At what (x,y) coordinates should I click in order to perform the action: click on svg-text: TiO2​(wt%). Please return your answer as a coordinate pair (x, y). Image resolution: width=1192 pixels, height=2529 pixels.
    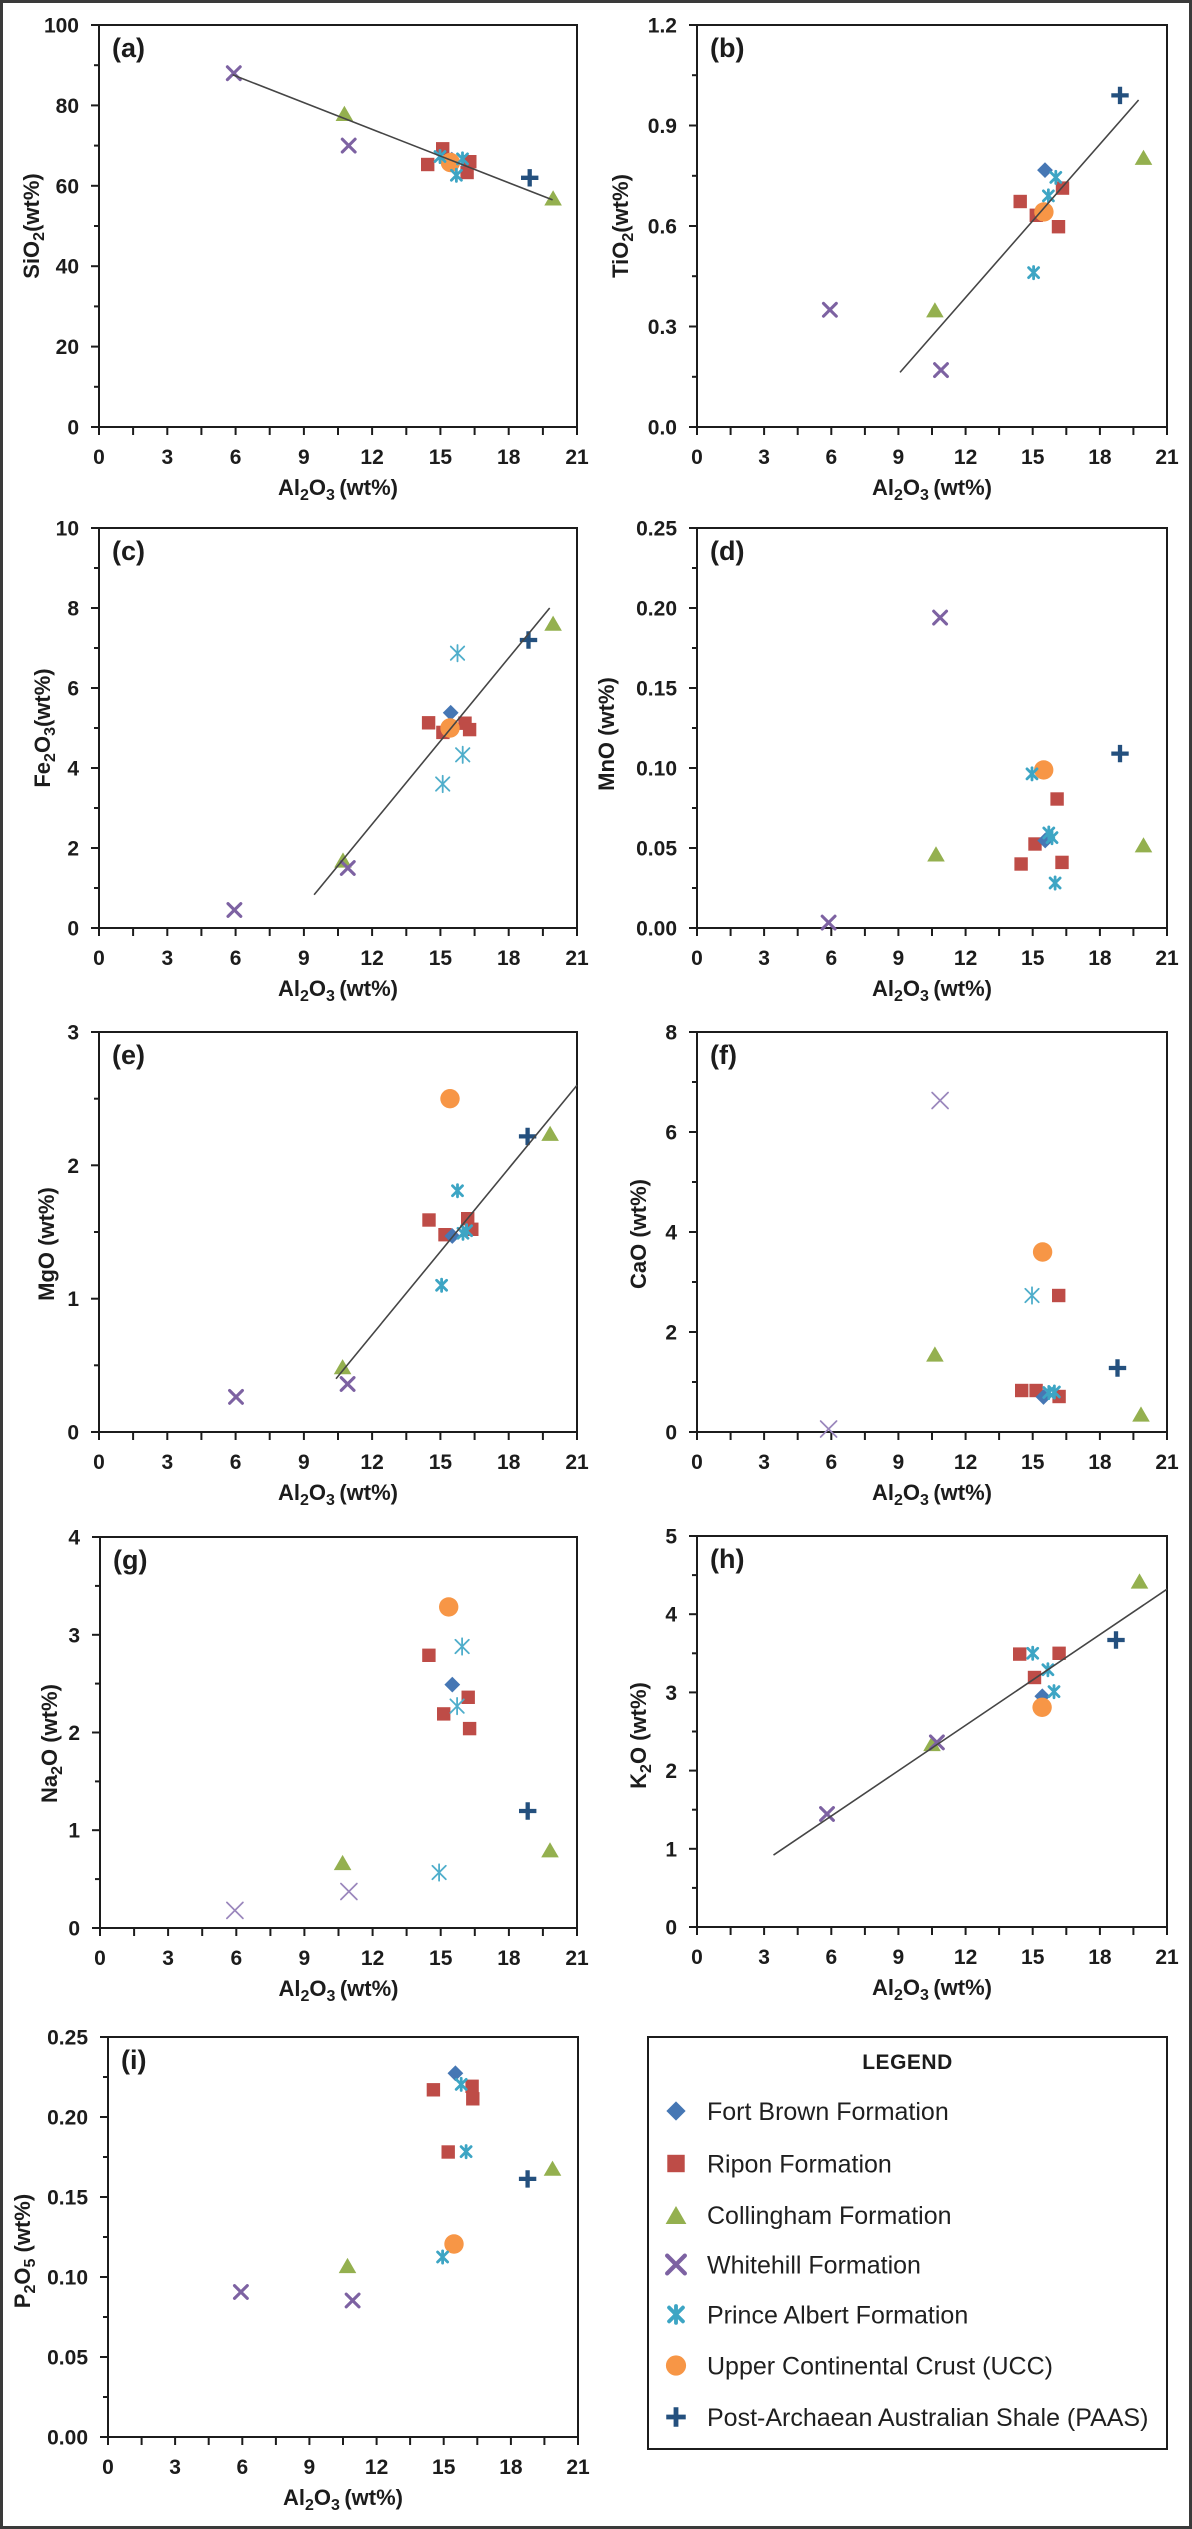
    Looking at the image, I should click on (622, 226).